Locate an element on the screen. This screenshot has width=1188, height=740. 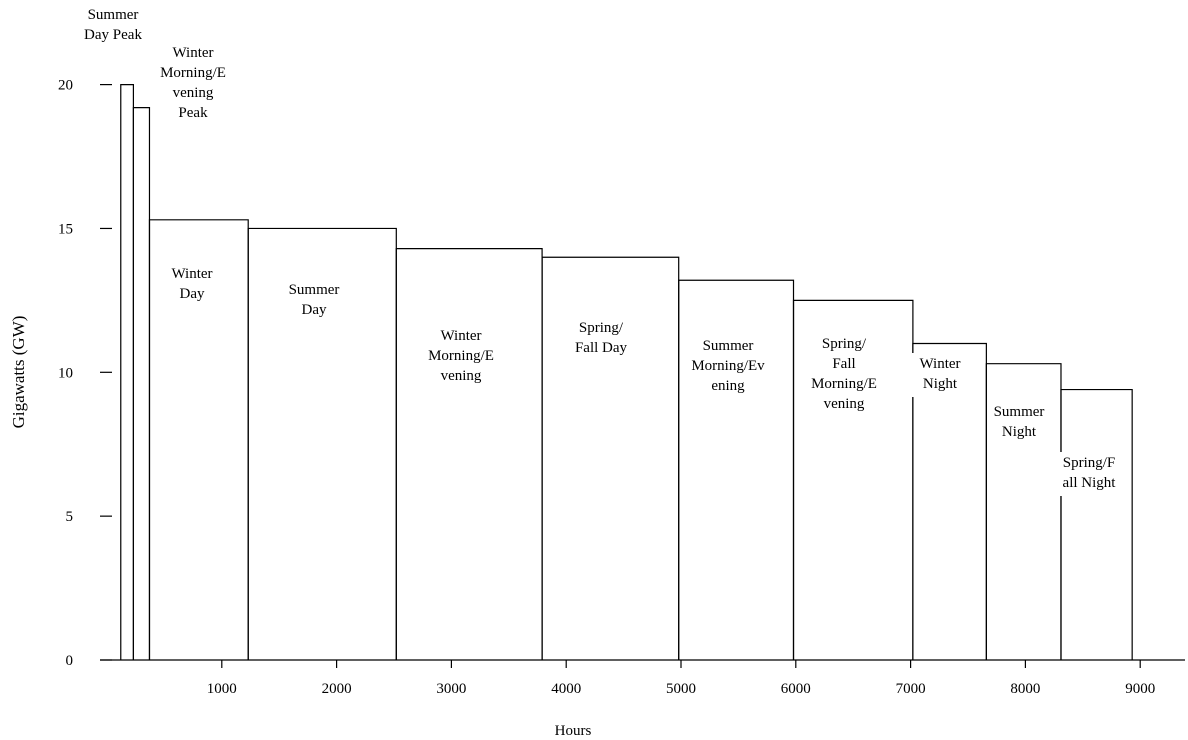
bar-label: Spring/Fall Day is located at coordinates (601, 338).